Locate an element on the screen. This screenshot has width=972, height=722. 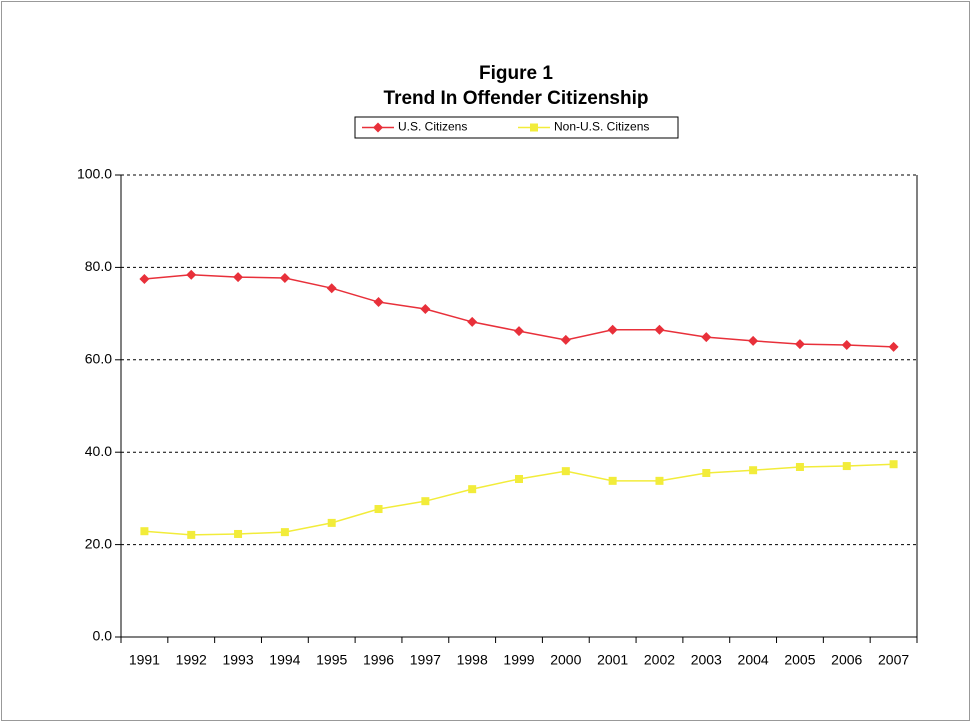
x-tick-label: 1992 is located at coordinates (191, 660).